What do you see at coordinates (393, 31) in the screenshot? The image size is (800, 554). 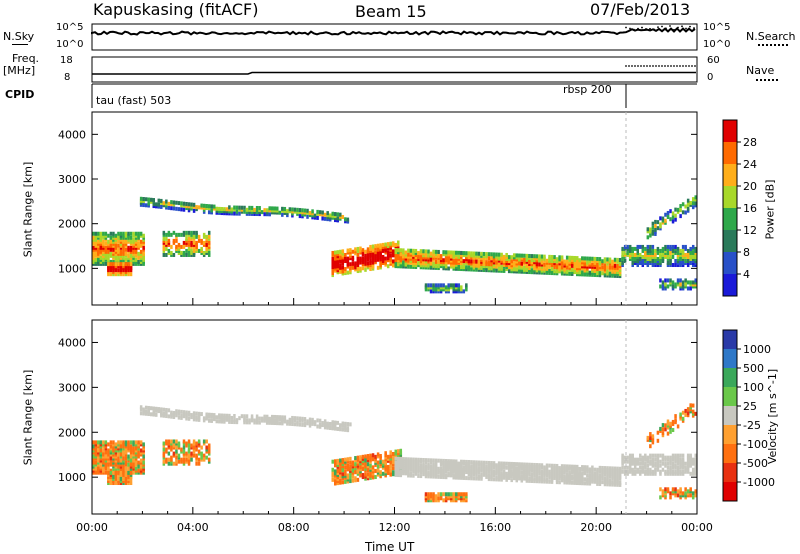 I see `nsky-line` at bounding box center [393, 31].